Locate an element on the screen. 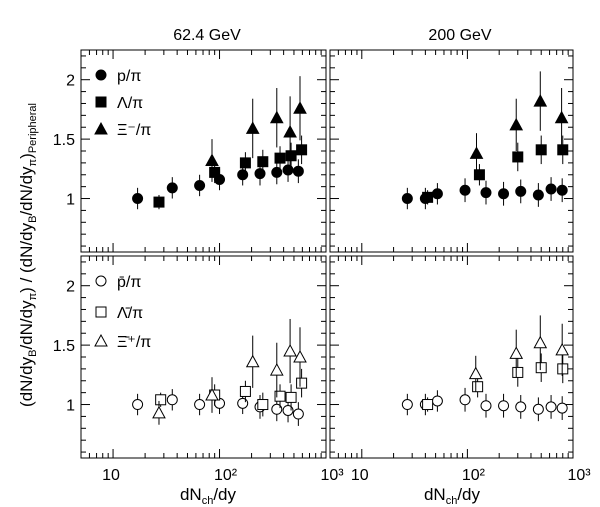  y-tick-label: 1.5 is located at coordinates (64, 346).